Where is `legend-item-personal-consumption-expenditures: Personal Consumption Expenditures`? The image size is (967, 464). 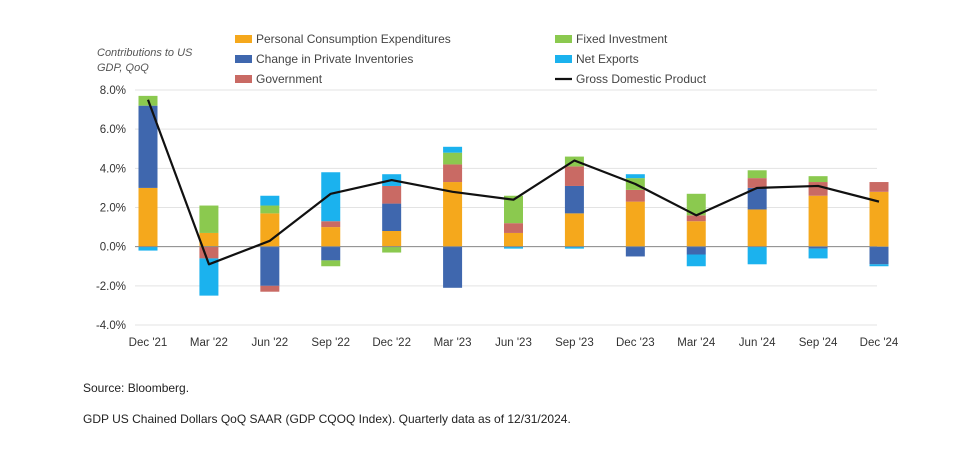 legend-item-personal-consumption-expenditures: Personal Consumption Expenditures is located at coordinates (343, 39).